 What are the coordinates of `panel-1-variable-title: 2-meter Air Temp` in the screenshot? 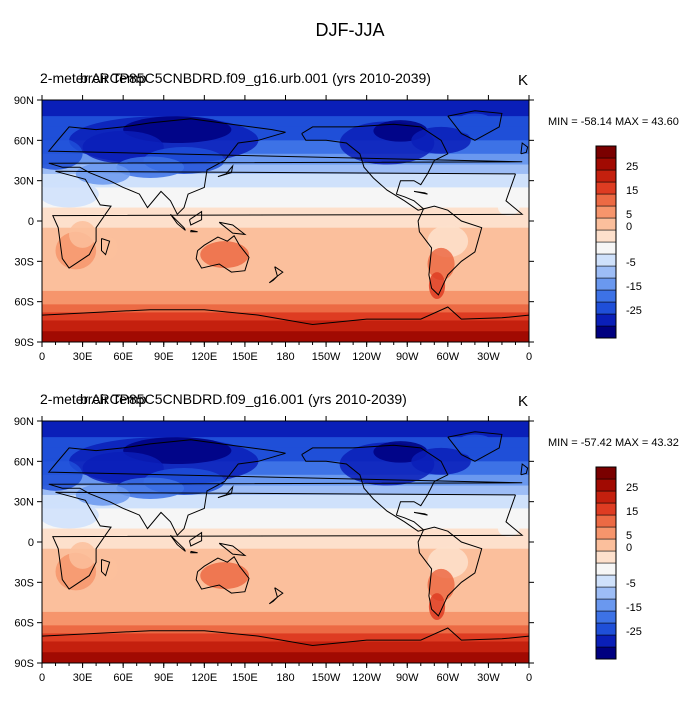 It's located at (93, 78).